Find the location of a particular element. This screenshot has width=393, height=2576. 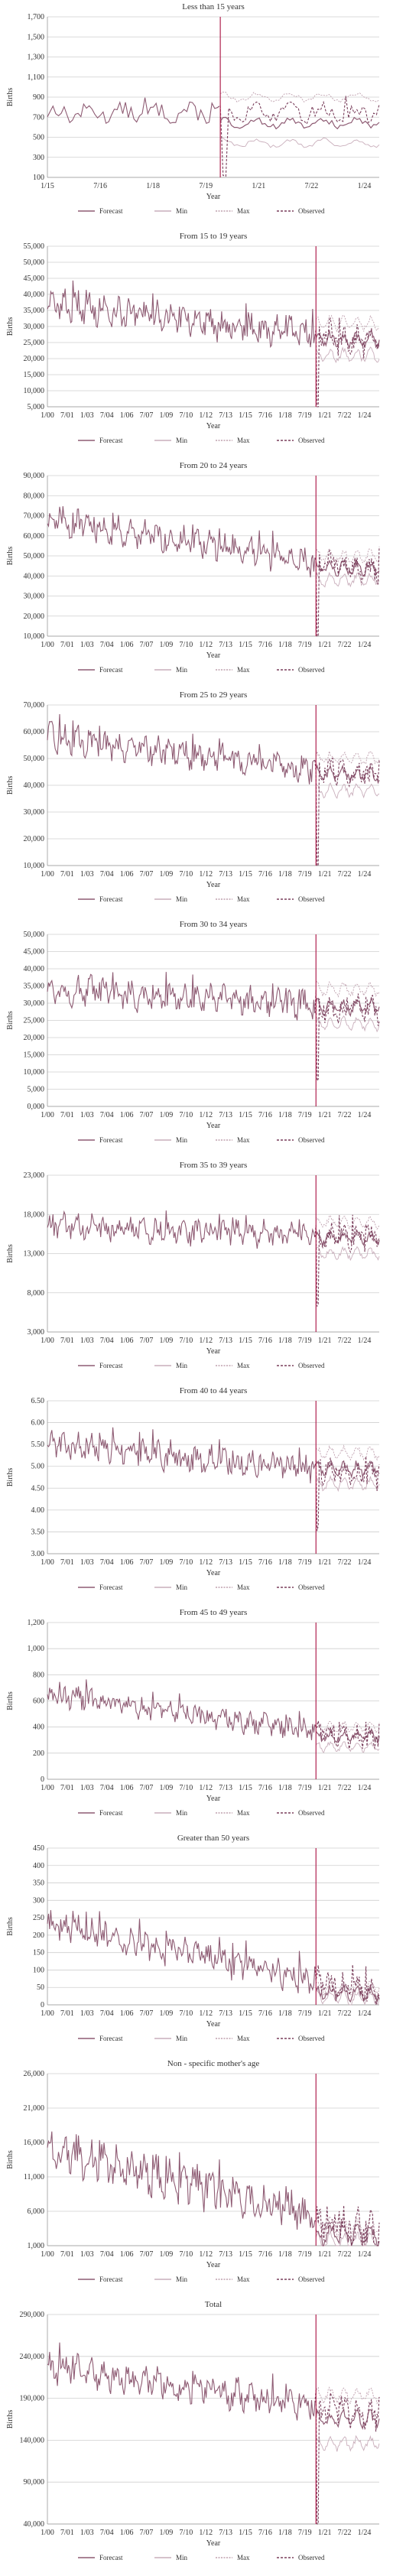

legend-label: Max is located at coordinates (243, 441).